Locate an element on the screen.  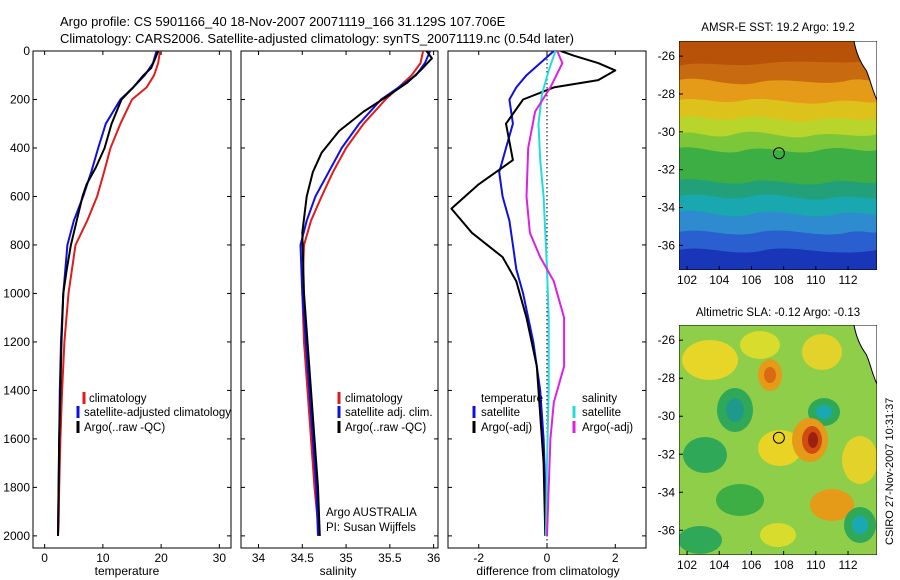
x-tick-label: 10 is located at coordinates (103, 558).